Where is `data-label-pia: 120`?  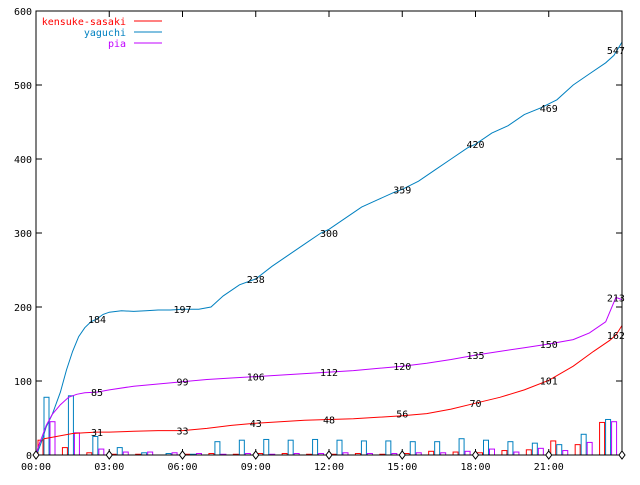
data-label-pia: 120 is located at coordinates (402, 367).